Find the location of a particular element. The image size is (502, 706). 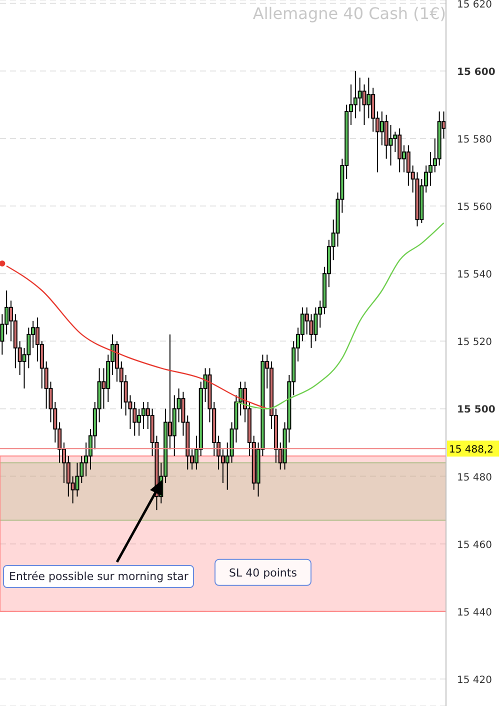

y-tick-label: 15 420 is located at coordinates (474, 680).